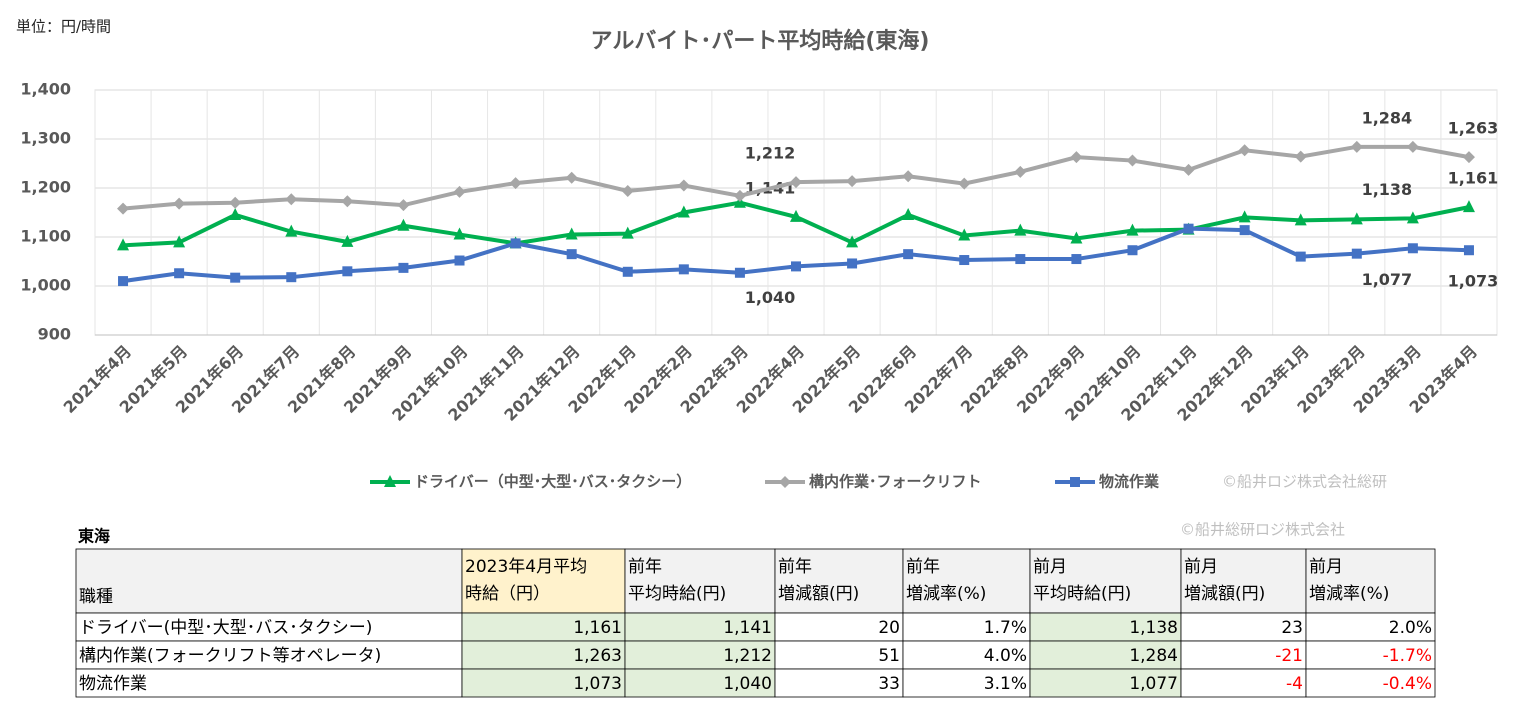 The height and width of the screenshot is (714, 1519). What do you see at coordinates (1304, 482) in the screenshot?
I see `copyright: ©船井ロジ株式会社総研` at bounding box center [1304, 482].